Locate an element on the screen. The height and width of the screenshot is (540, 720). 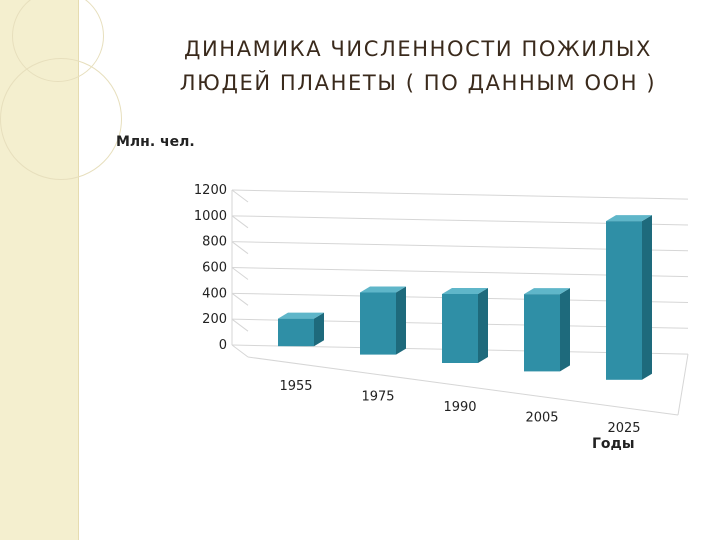
x-tick-label: 1990 is located at coordinates (459, 407).